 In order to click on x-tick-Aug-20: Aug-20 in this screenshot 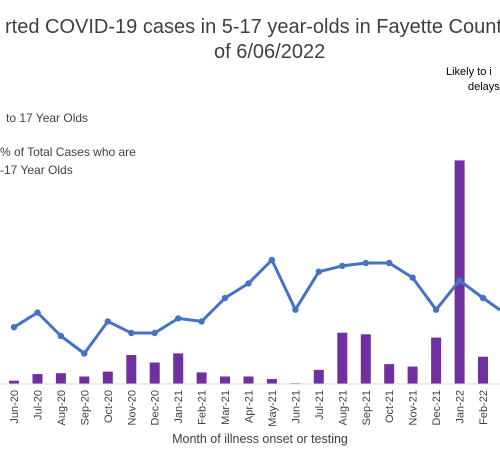, I will do `click(62, 407)`.